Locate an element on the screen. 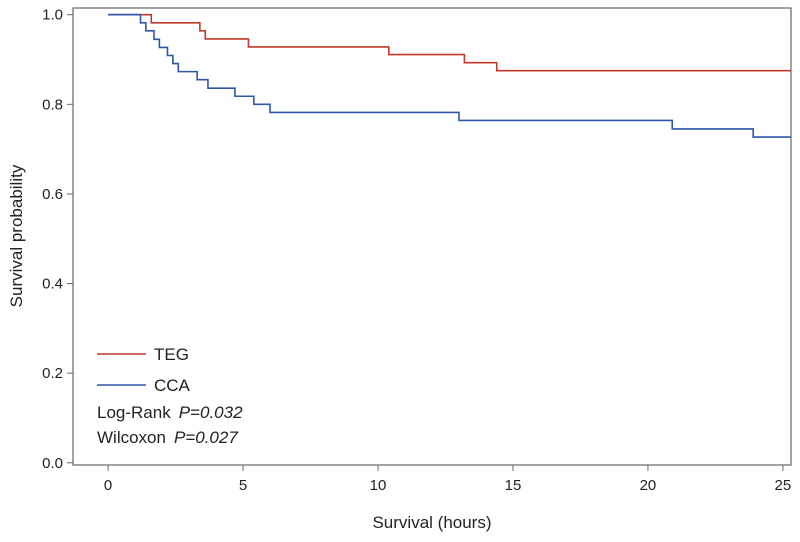  x-axis: 0 5 10 15 20 25 is located at coordinates (447, 479).